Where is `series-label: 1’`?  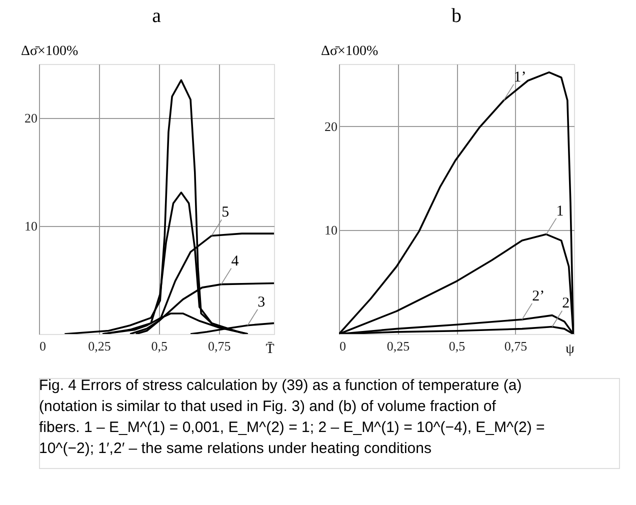
series-label: 1’ is located at coordinates (520, 77).